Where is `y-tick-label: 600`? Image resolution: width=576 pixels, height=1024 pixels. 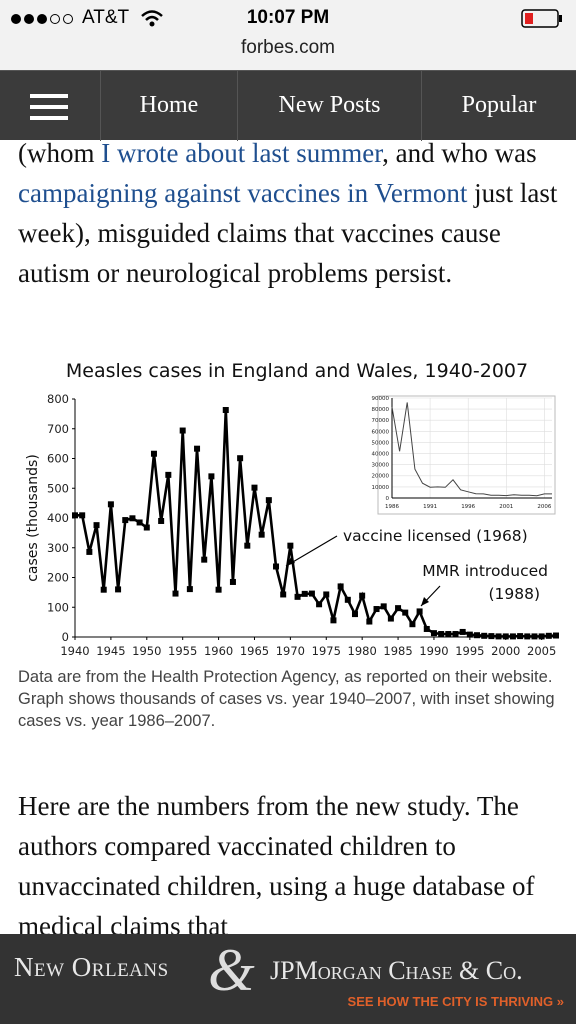
y-tick-label: 600 is located at coordinates (58, 459).